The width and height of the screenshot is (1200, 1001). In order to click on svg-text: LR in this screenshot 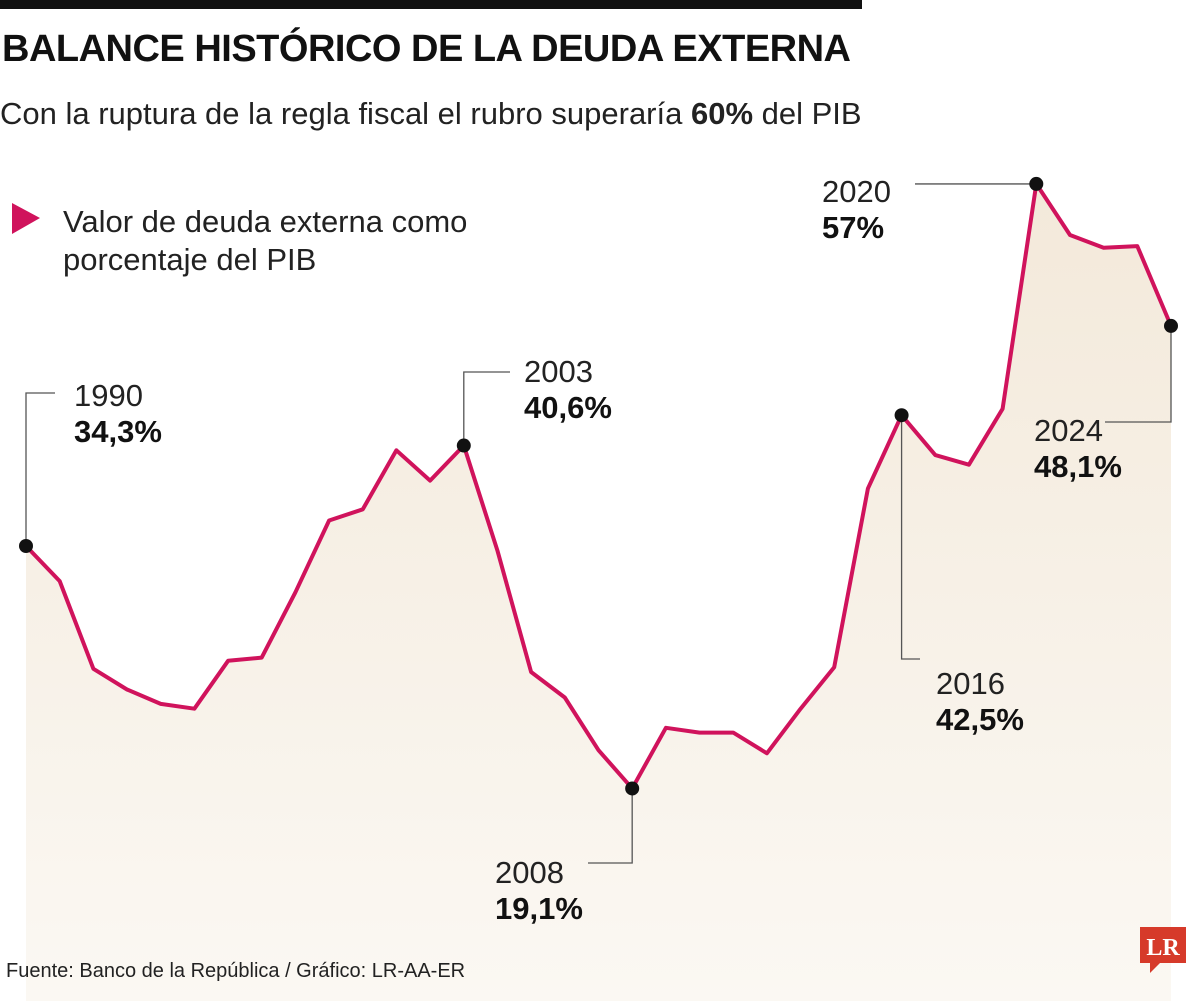, I will do `click(1163, 948)`.